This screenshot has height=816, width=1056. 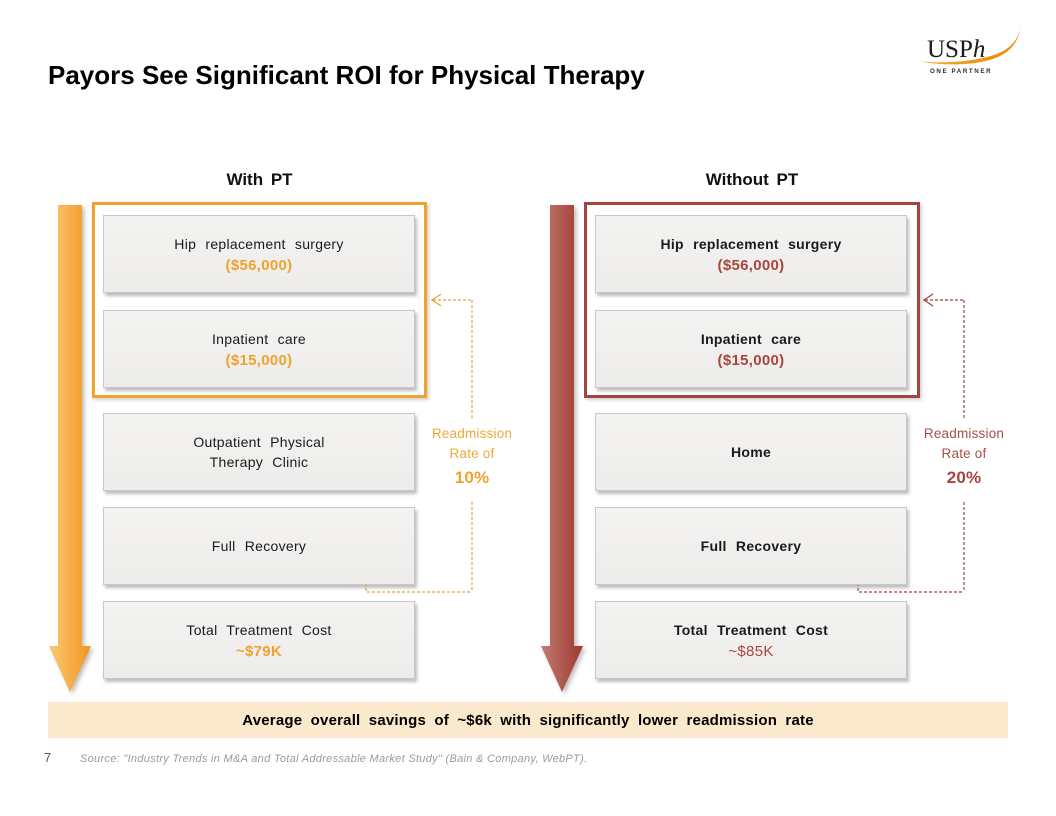 I want to click on flow-box-outpatient-pt-clinic: Outpatient Physical Therapy Clinic, so click(x=259, y=452).